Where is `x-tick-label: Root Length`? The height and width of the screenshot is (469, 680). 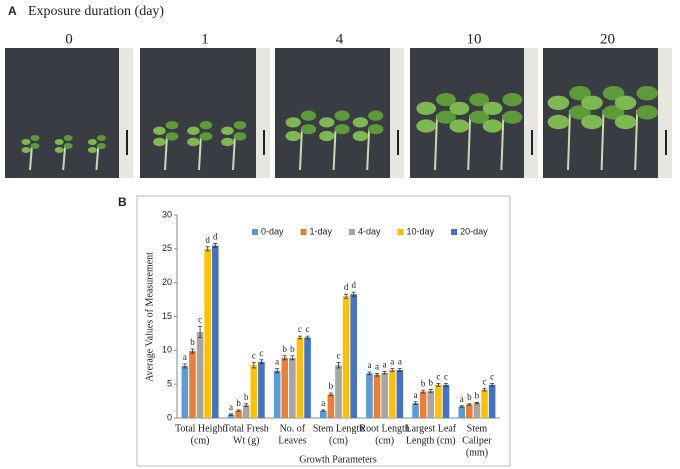
x-tick-label: Root Length is located at coordinates (385, 428).